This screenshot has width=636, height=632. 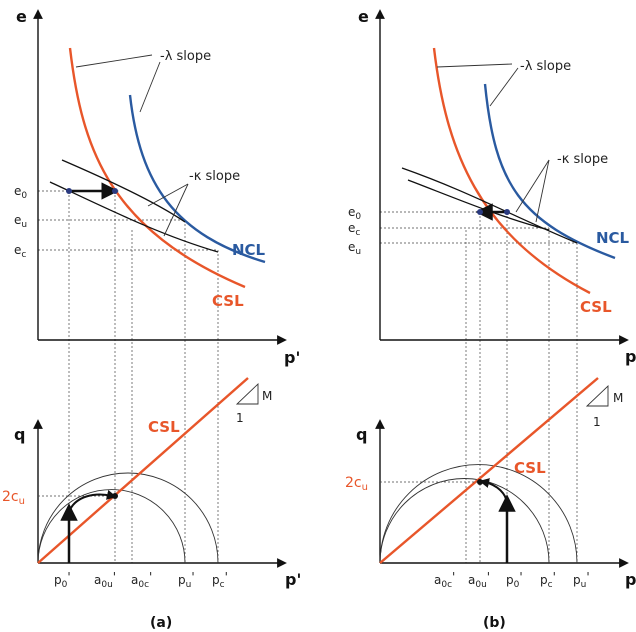 I want to click on lambda-annotation-b: -λ slope, so click(x=503, y=83).